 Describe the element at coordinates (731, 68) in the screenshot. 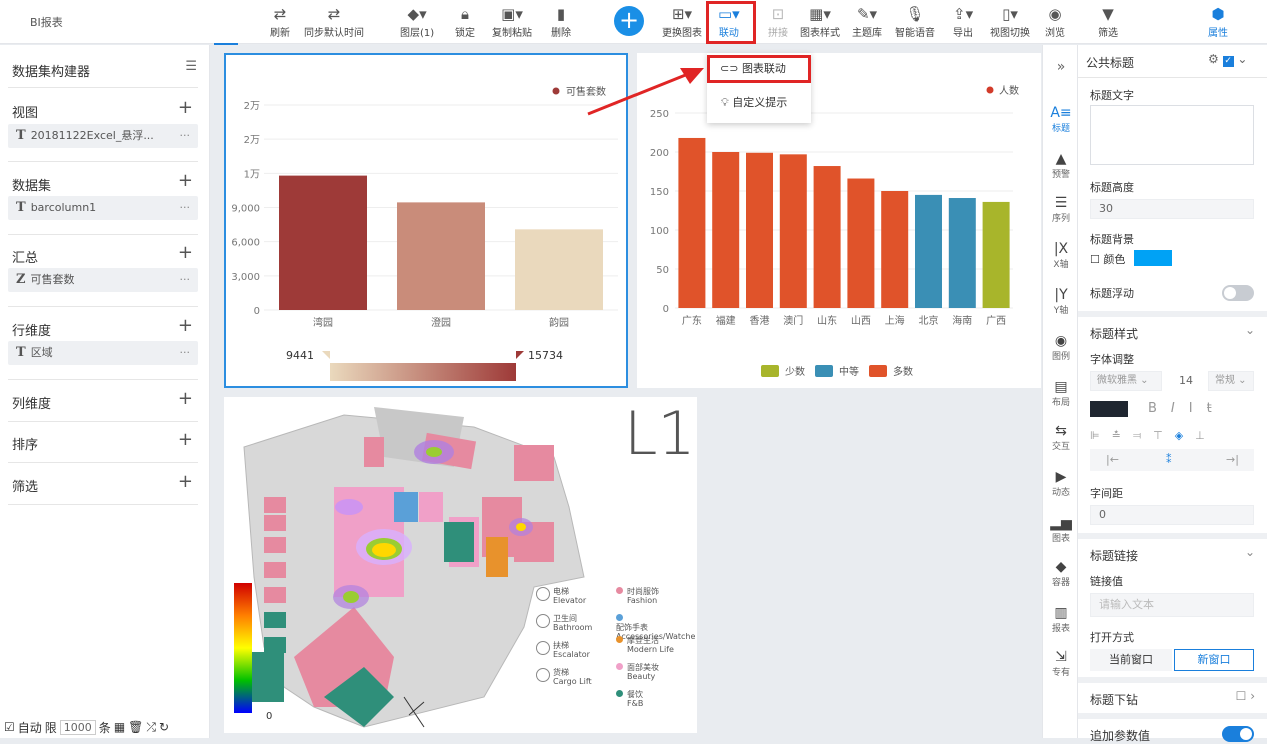

I see `link-icon: ⊂⊃` at that location.